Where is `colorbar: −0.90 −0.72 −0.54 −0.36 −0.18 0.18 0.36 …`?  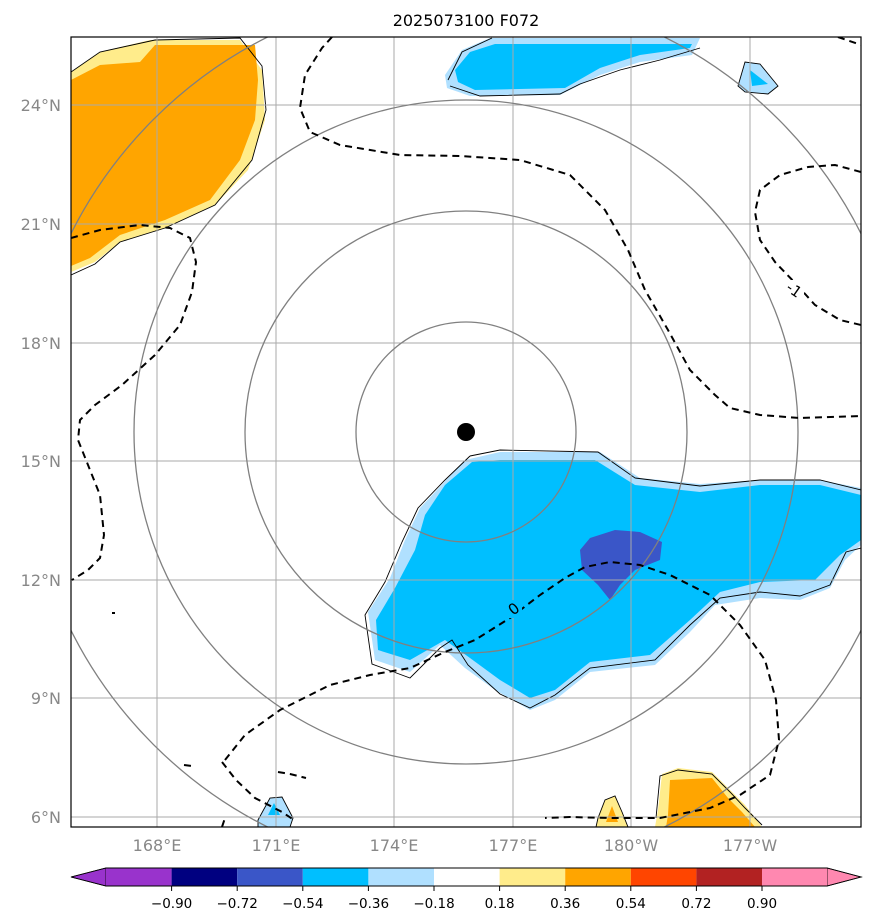
colorbar: −0.90 −0.72 −0.54 −0.36 −0.18 0.18 0.36 … is located at coordinates (466, 889).